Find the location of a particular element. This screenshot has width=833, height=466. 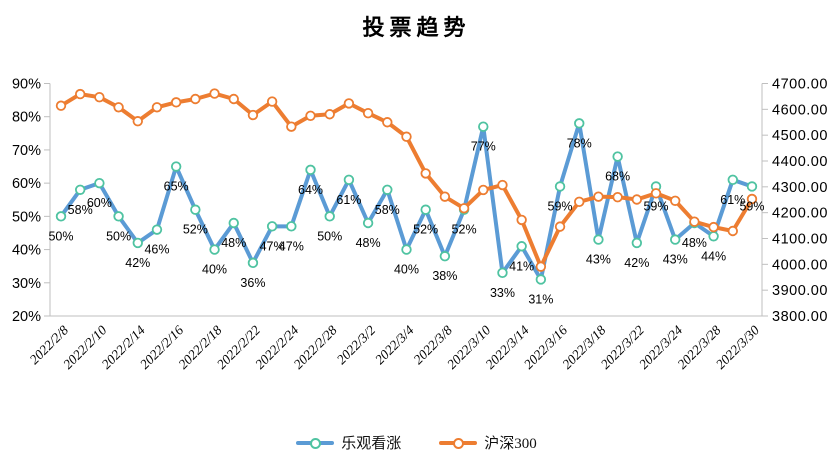

optimism-data-label: 64% is located at coordinates (310, 190).